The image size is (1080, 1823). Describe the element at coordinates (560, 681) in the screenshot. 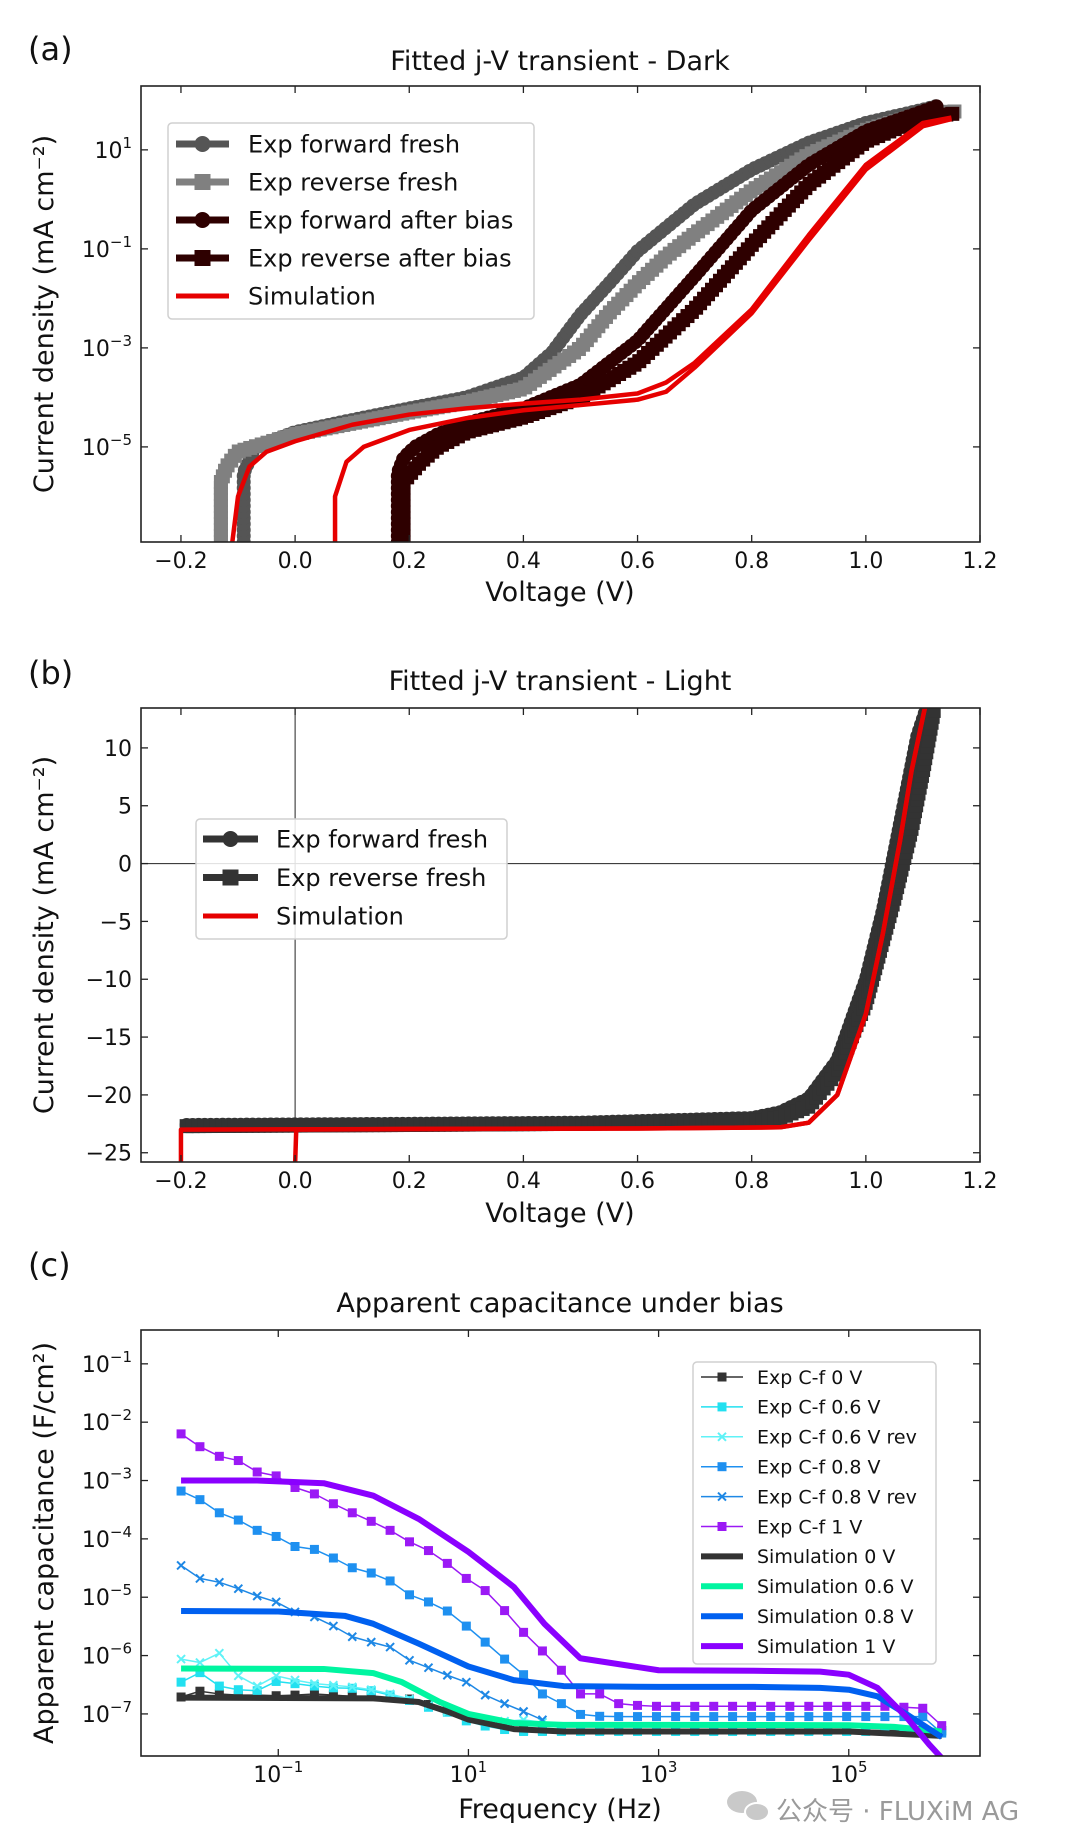

I see `chart-title-b: Fitted j-V transient - Light` at that location.